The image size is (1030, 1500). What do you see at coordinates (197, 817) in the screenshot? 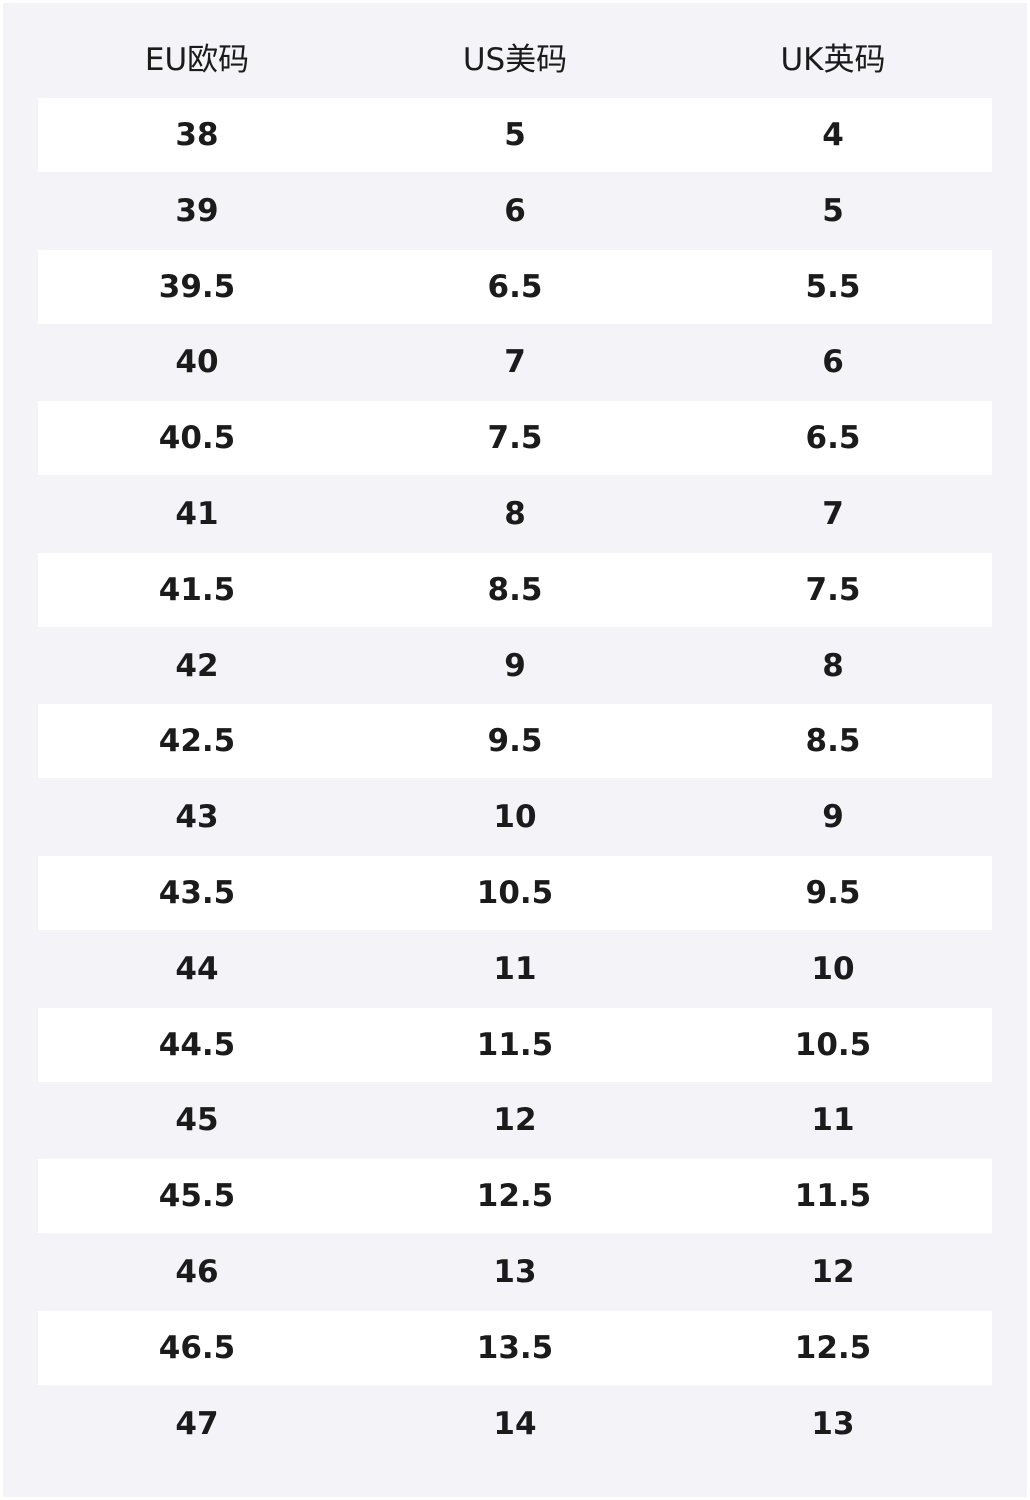
I see `table-cell: 43` at bounding box center [197, 817].